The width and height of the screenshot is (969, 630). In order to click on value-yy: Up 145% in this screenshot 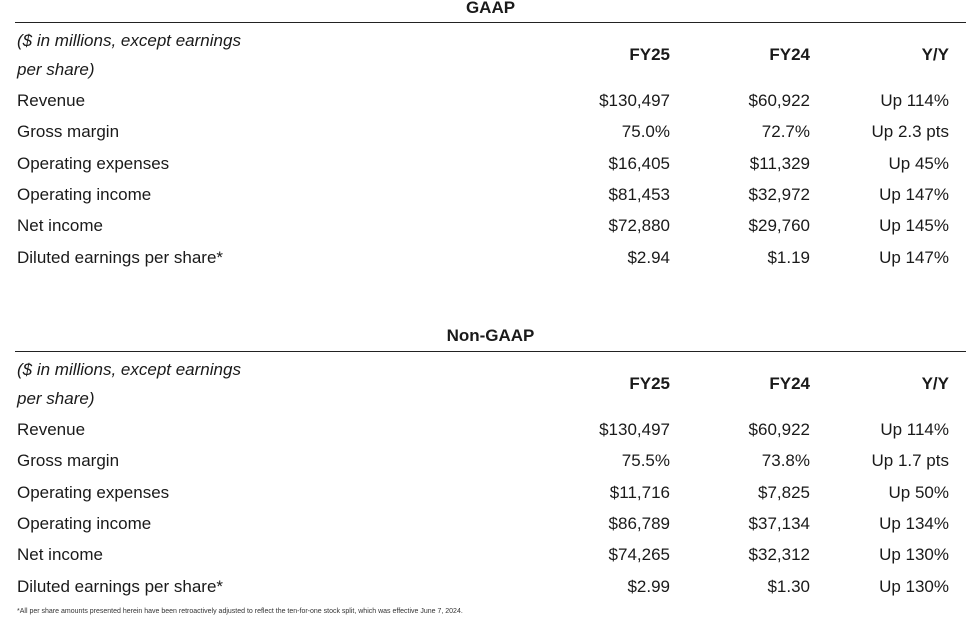, I will do `click(914, 225)`.